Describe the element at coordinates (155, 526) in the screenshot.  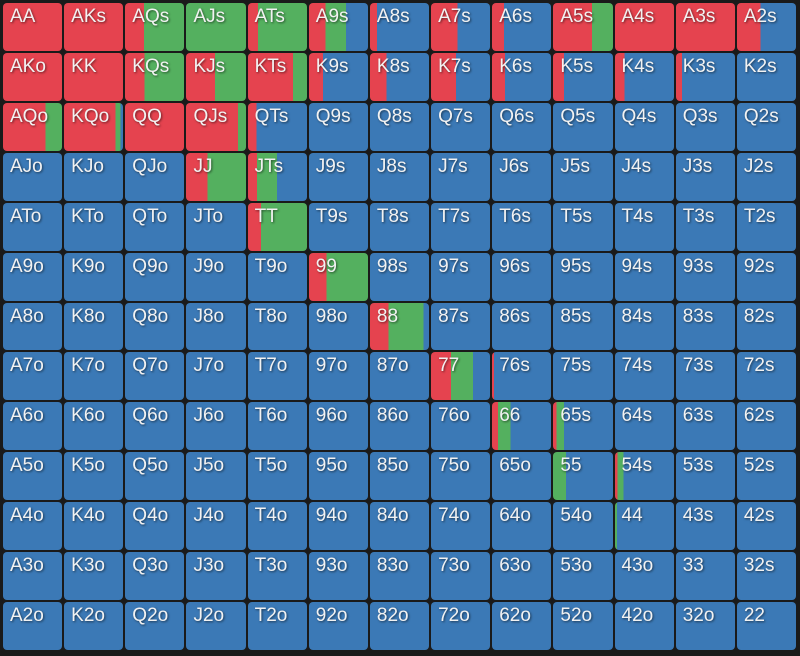
I see `hand-cell-Q4o: Q4o` at that location.